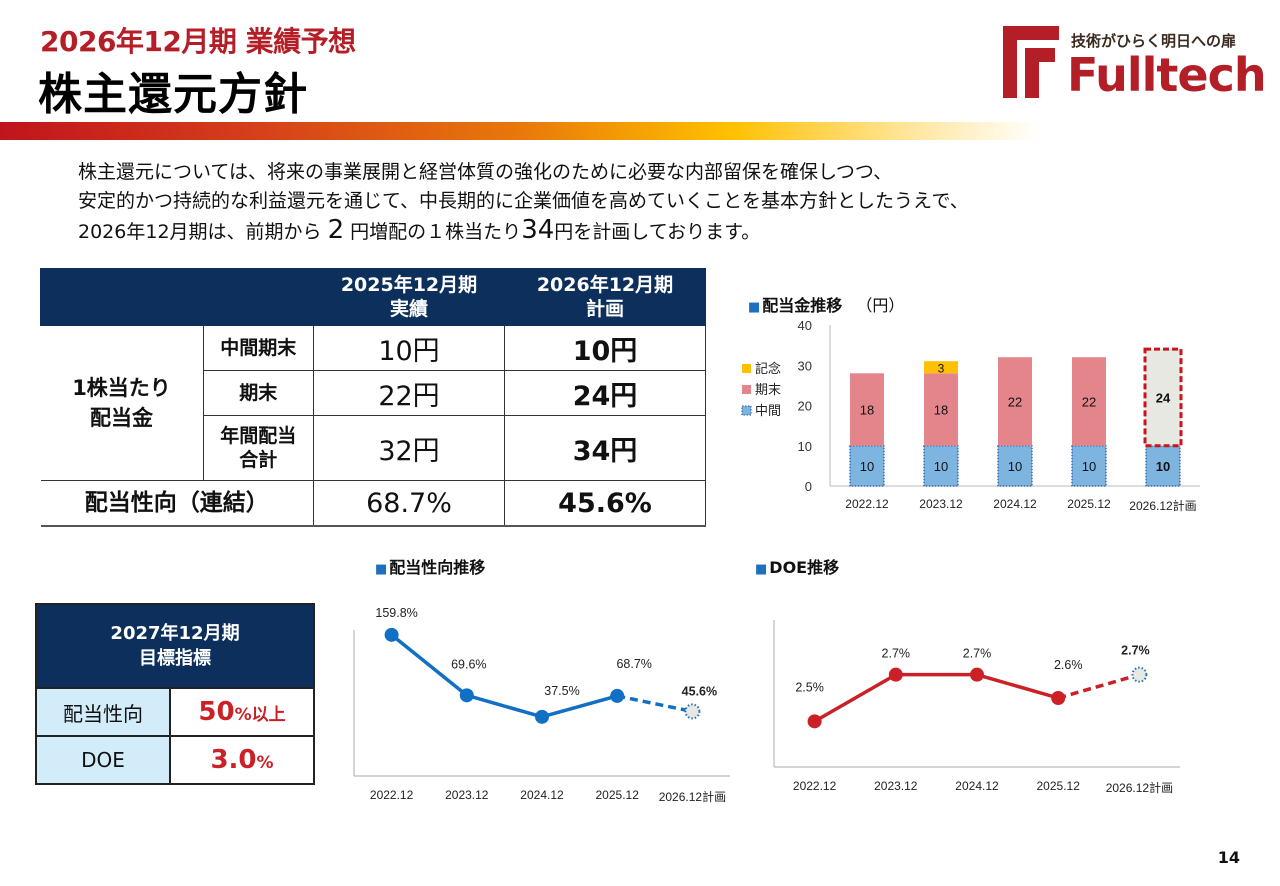 This screenshot has height=886, width=1280. I want to click on plan-value: 45.6%, so click(605, 503).